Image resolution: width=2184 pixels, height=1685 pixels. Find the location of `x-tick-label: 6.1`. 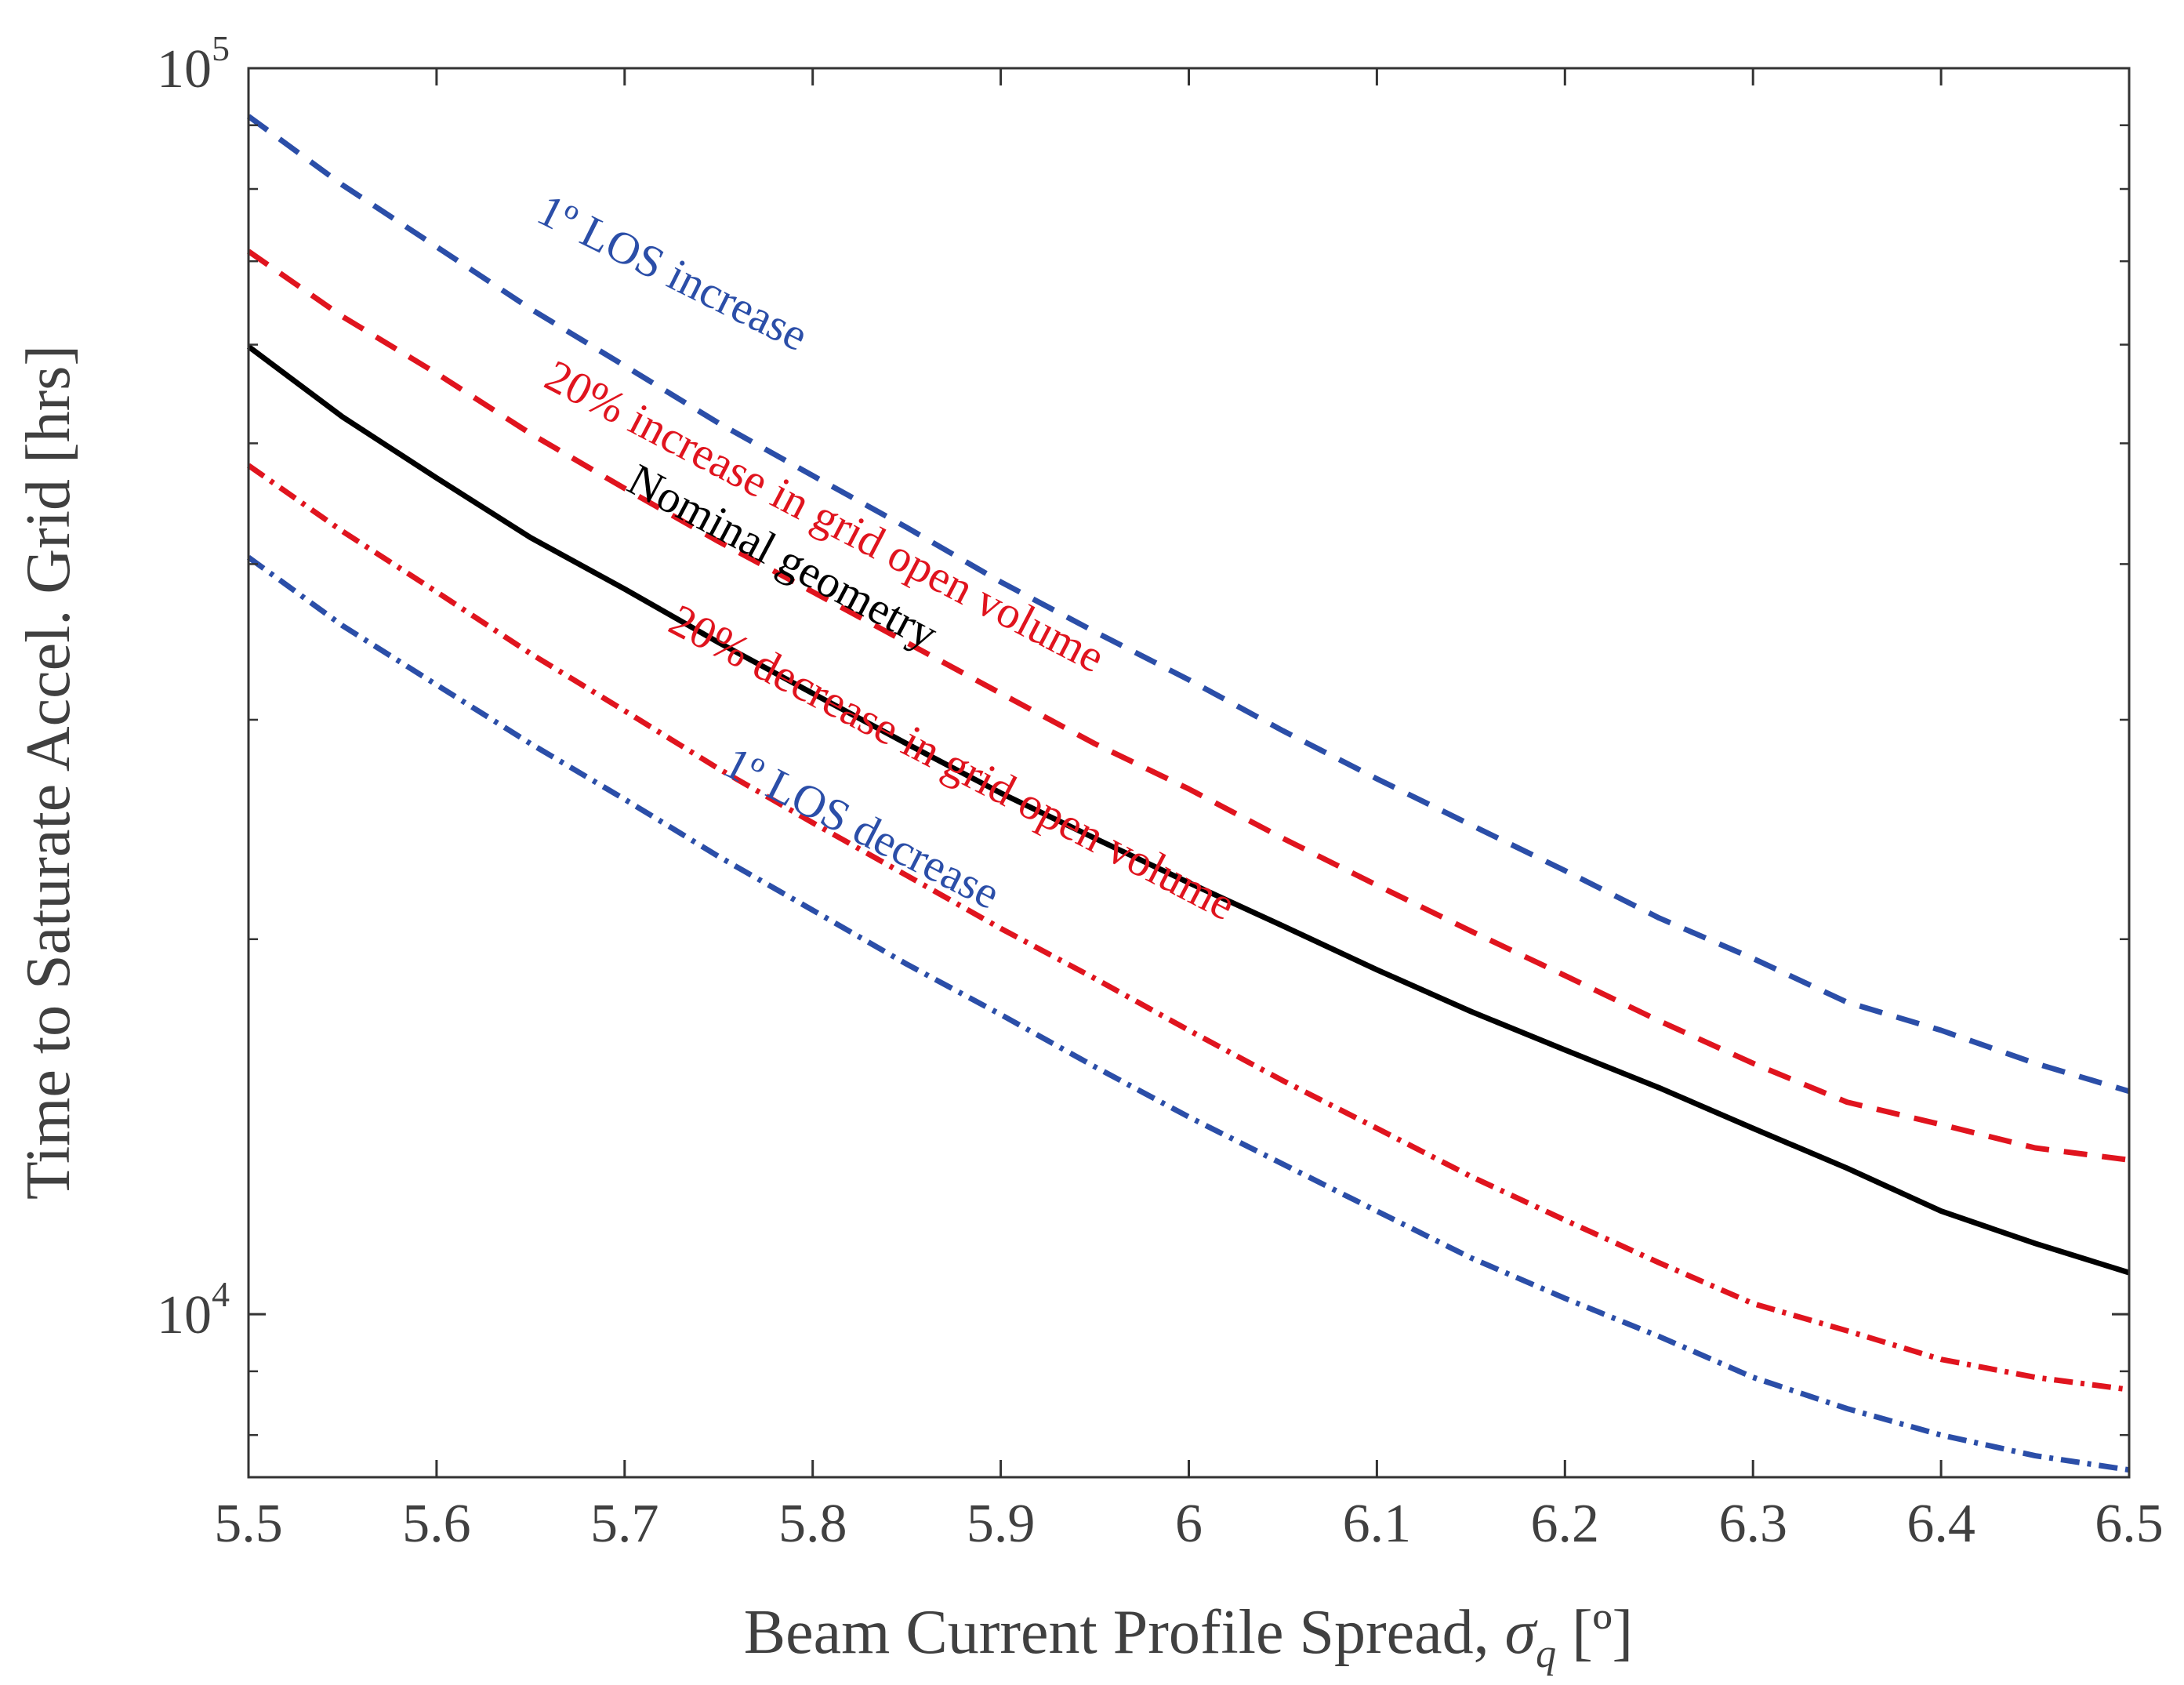

x-tick-label: 6.1 is located at coordinates (1377, 1524).